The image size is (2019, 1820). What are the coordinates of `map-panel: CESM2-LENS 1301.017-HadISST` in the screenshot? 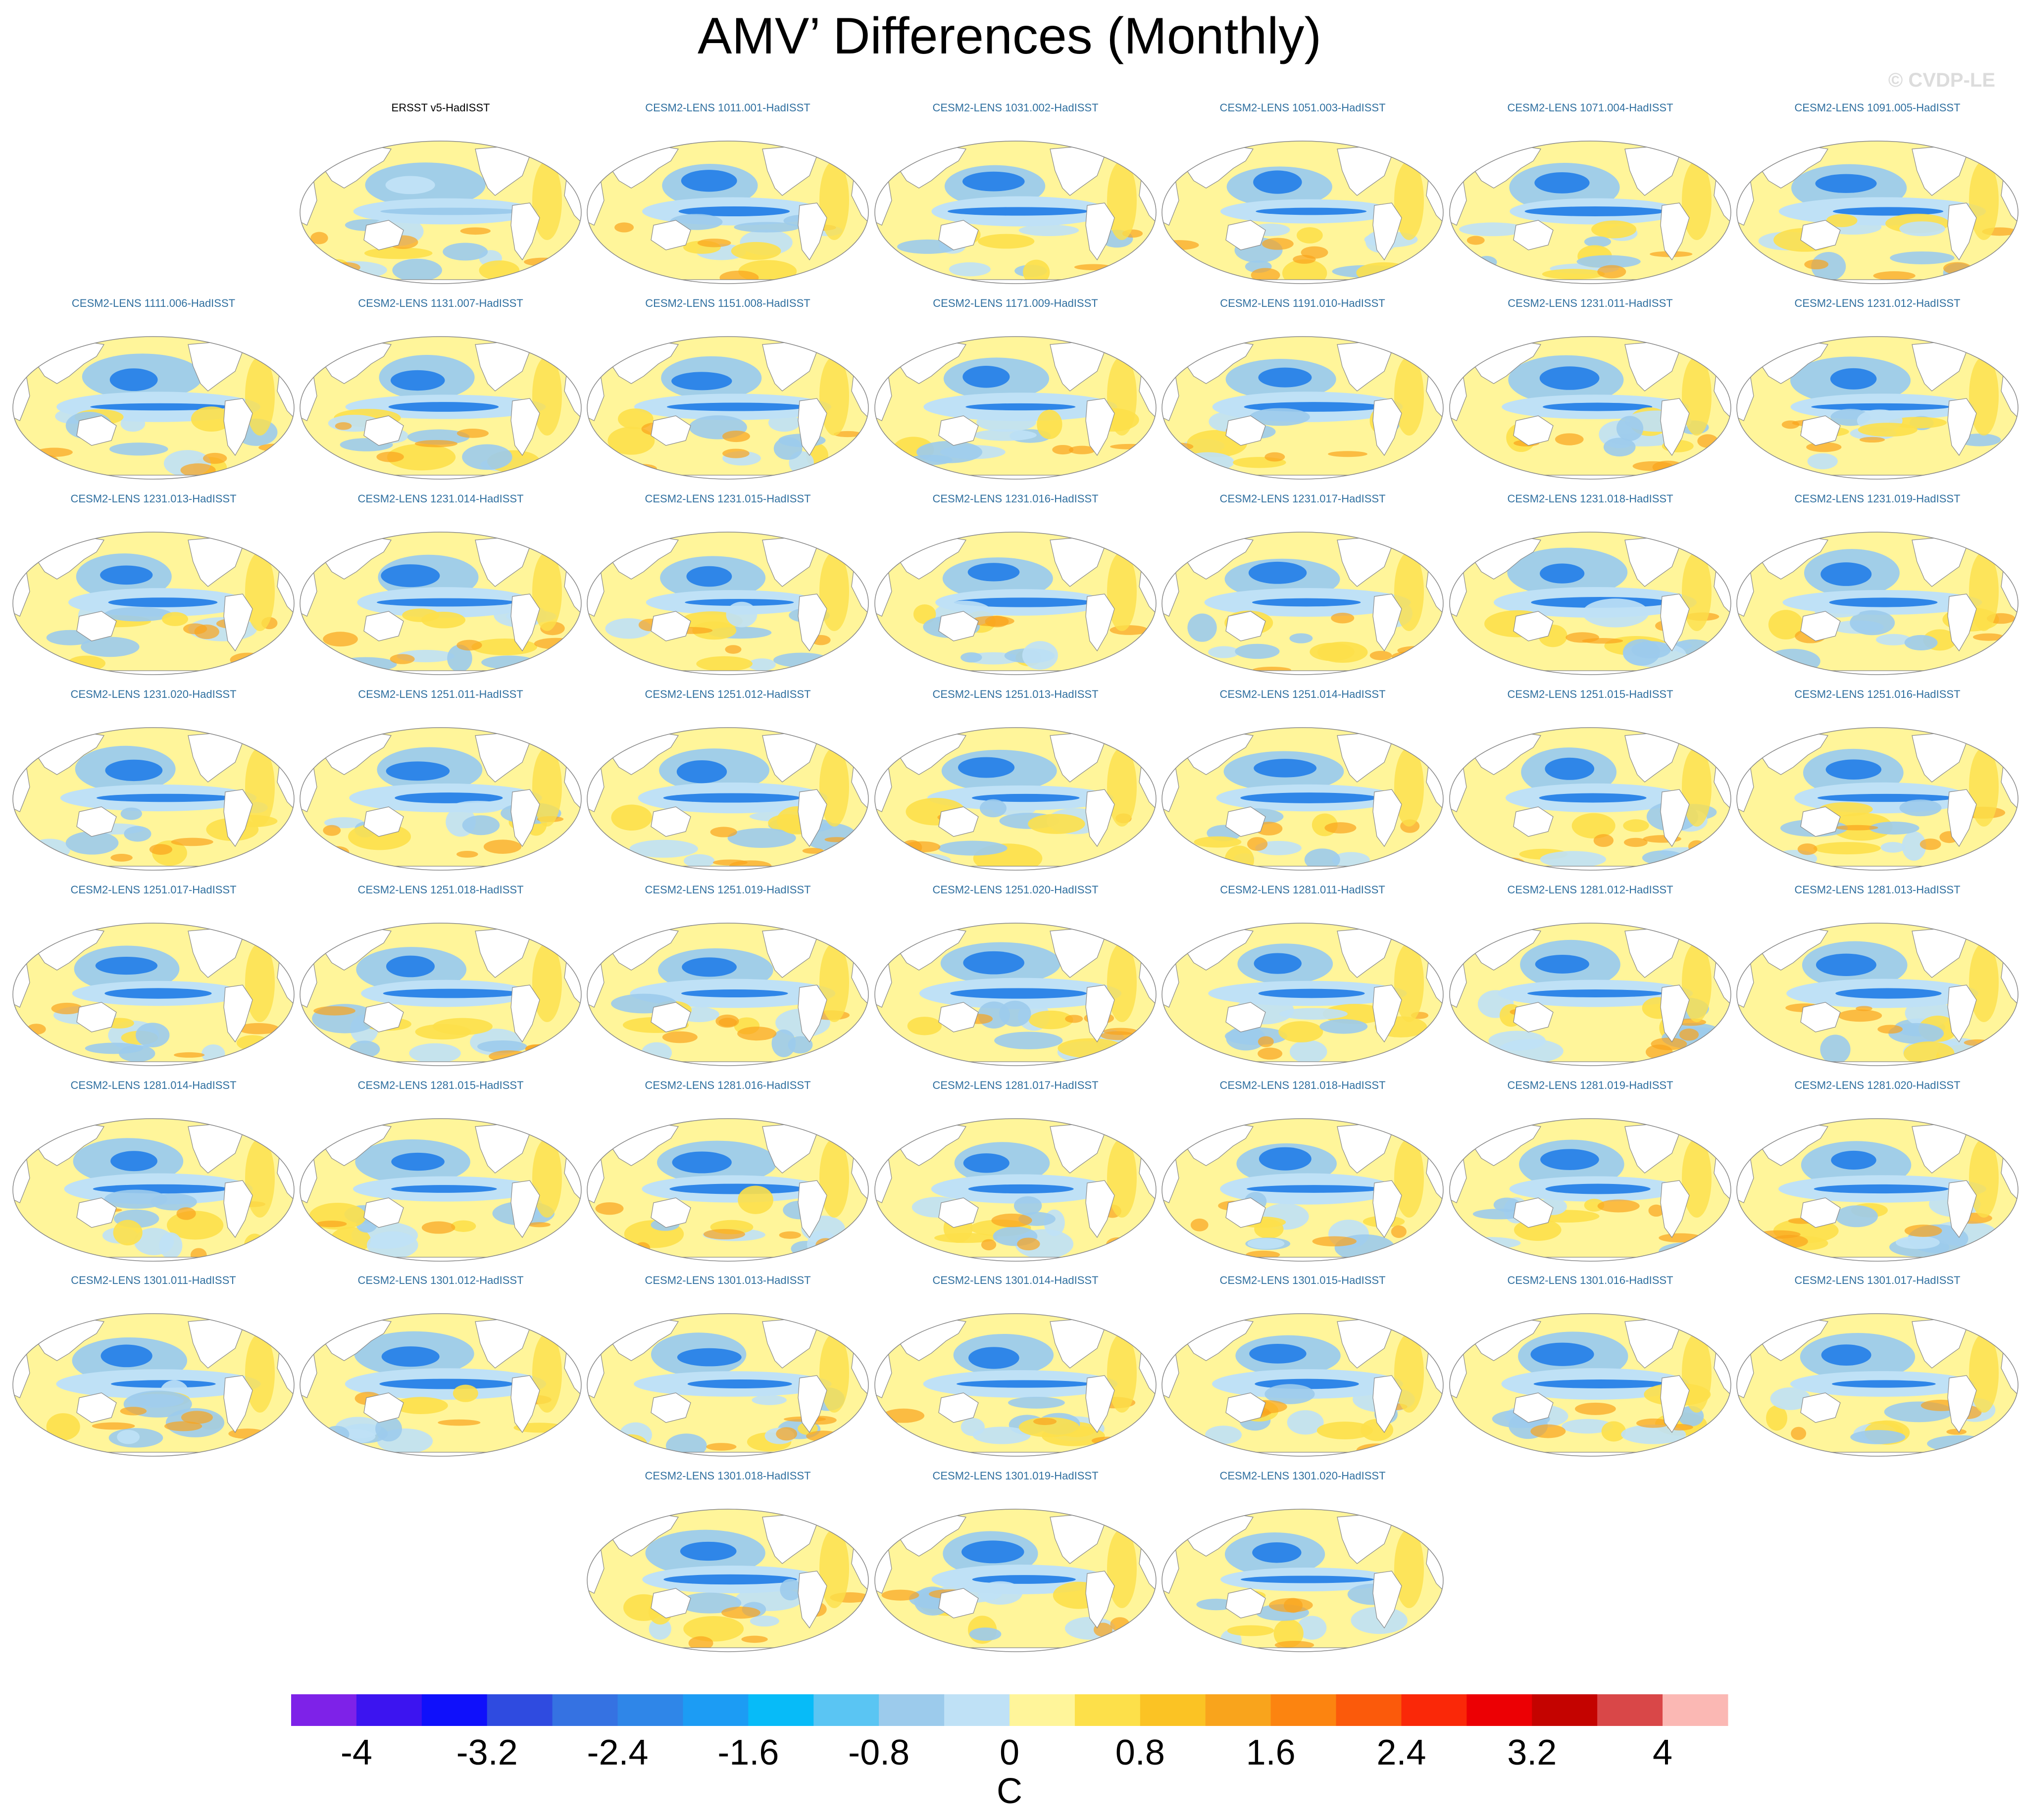 It's located at (1876, 1371).